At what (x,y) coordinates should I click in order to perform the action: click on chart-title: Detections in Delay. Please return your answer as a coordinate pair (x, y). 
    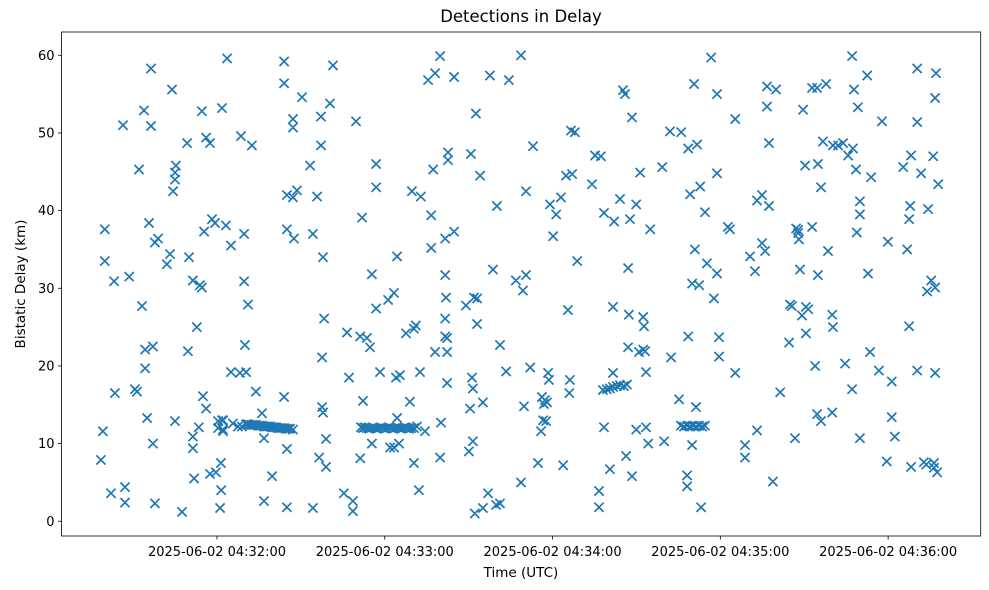
    Looking at the image, I should click on (521, 16).